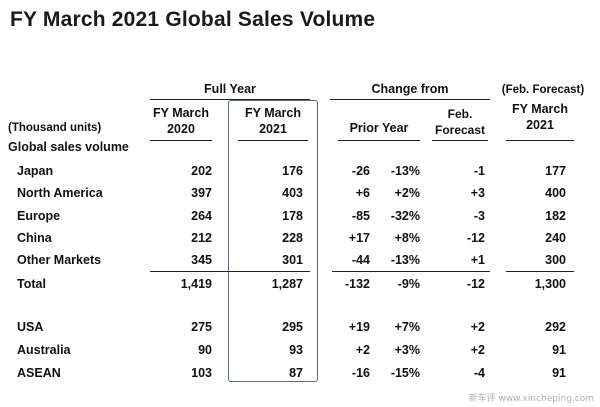 This screenshot has width=600, height=407. What do you see at coordinates (296, 350) in the screenshot?
I see `cell-fy2021: 93` at bounding box center [296, 350].